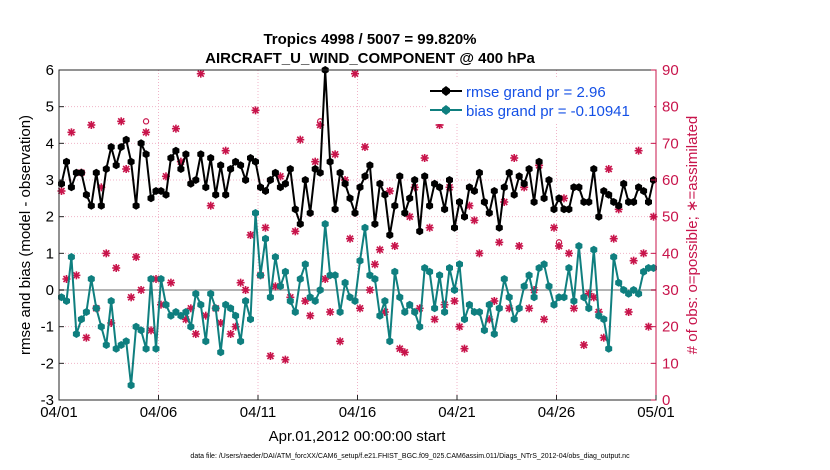  I want to click on right-tick-label: 60, so click(670, 180).